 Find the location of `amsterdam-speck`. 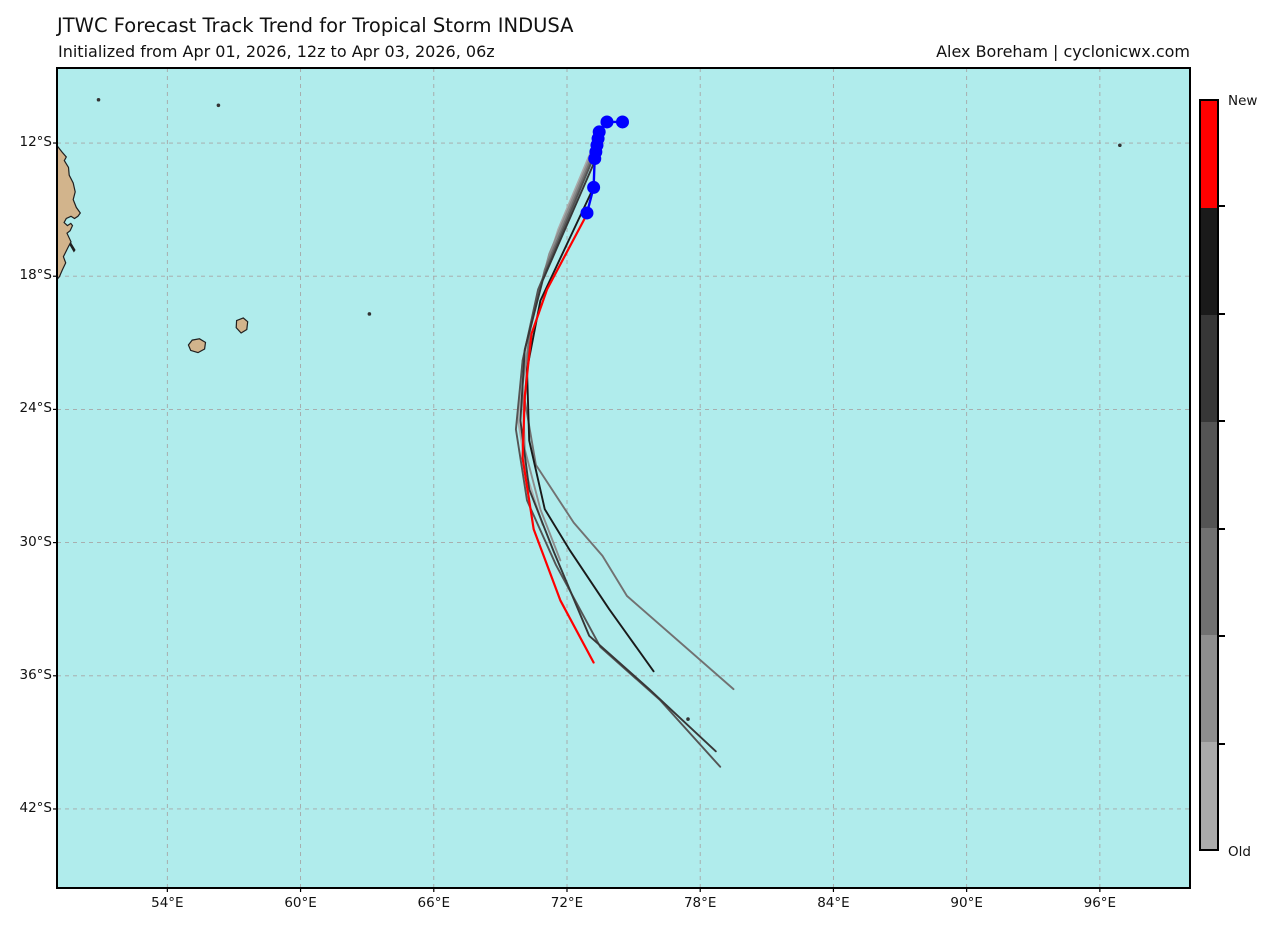

amsterdam-speck is located at coordinates (688, 719).